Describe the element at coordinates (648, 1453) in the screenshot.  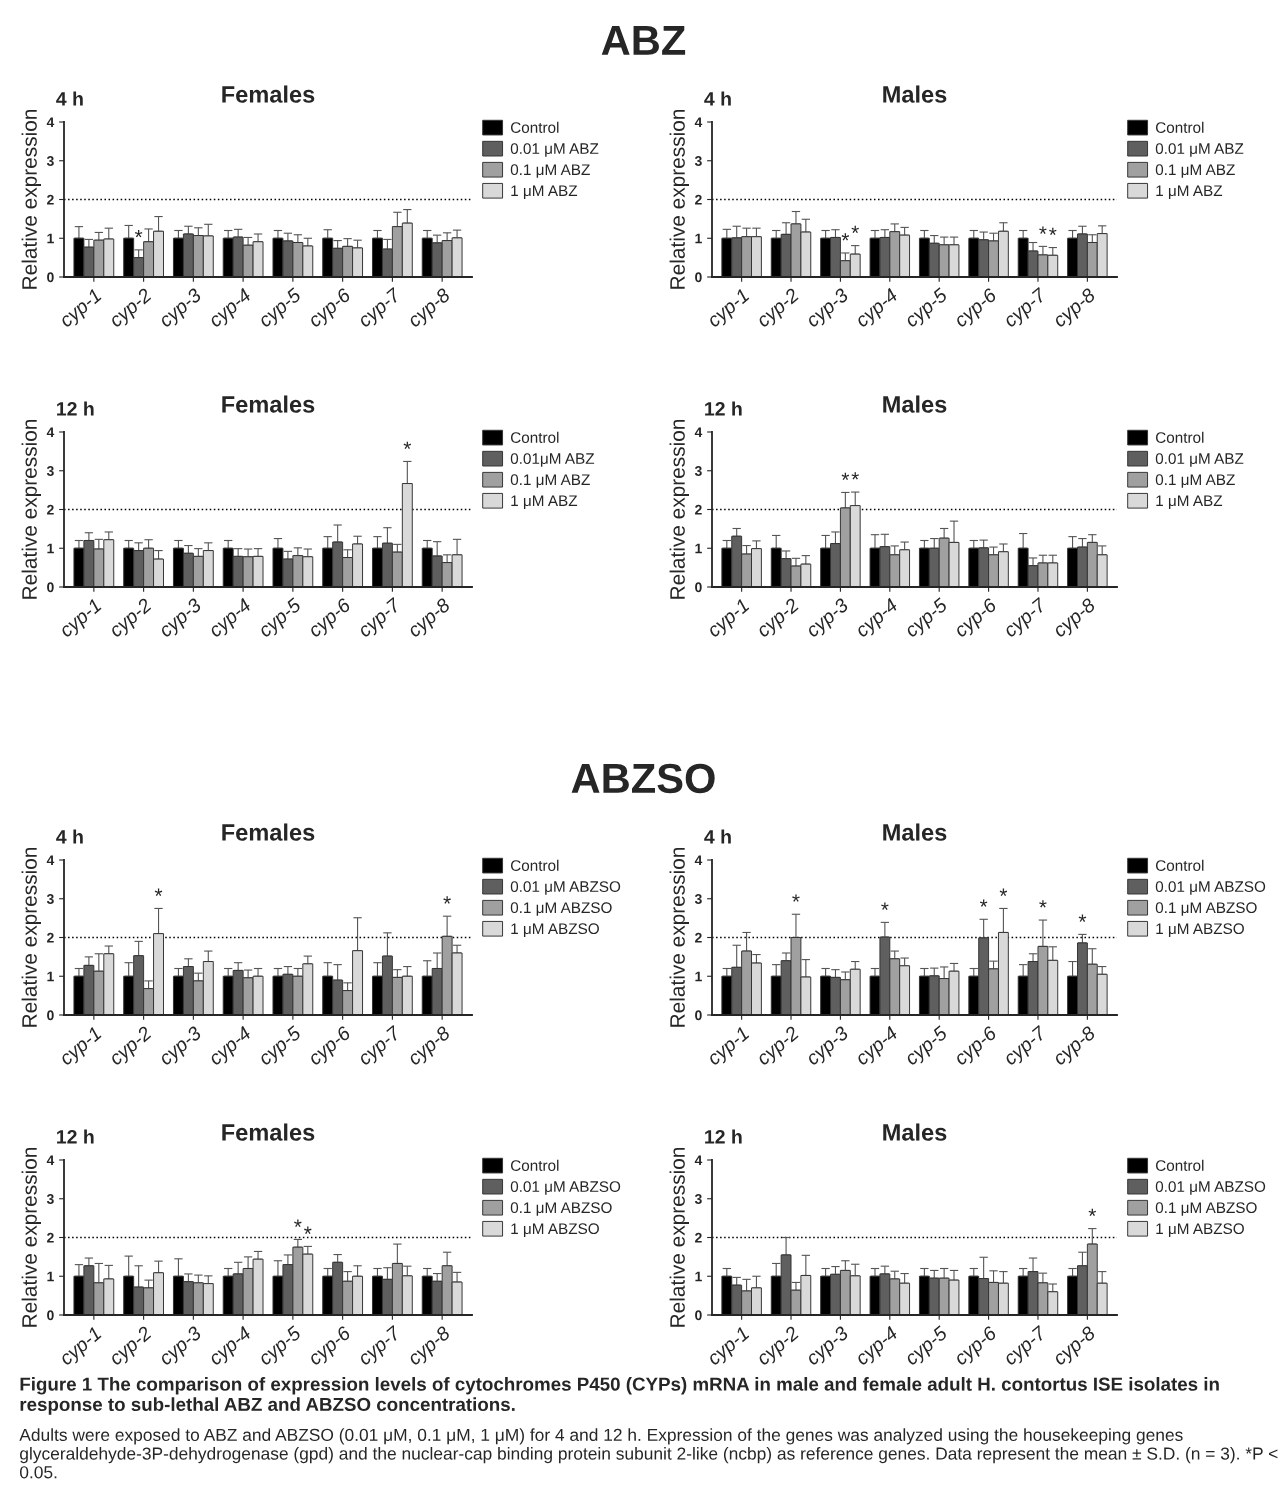
I see `text: Adults were exposed to ABZ and ABZSO (0.01 μM, 0.1 μM, 1 μM) for 4 and 12 h. Expression of the genes was analyzed using the housekeeping genes glyceraldehyde-3P-dehydrogenase (gpd) and the nuclear-cap binding protein subunit 2-like (ncbp) as reference genes. Data represent the mean ± S.D. (n = 3). *P < 0.05.` at that location.